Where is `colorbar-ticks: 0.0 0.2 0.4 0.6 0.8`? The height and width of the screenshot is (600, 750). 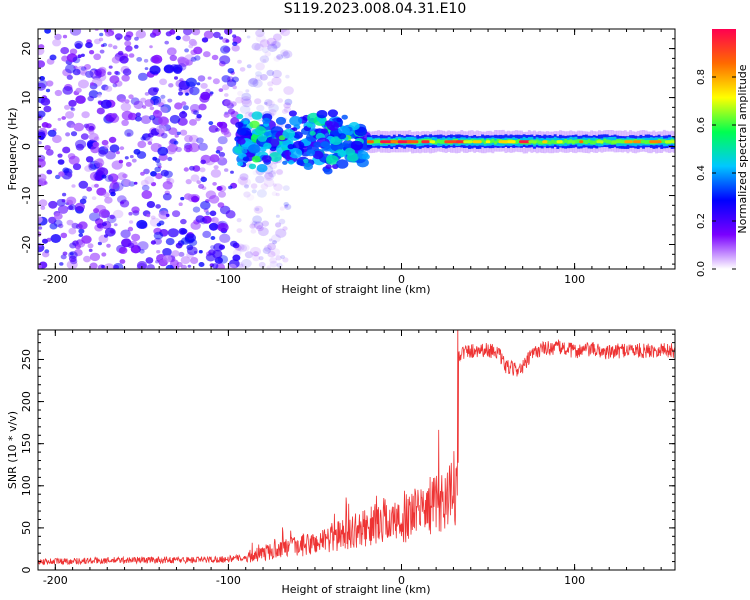 colorbar-ticks: 0.0 0.2 0.4 0.6 0.8 is located at coordinates (716, 173).